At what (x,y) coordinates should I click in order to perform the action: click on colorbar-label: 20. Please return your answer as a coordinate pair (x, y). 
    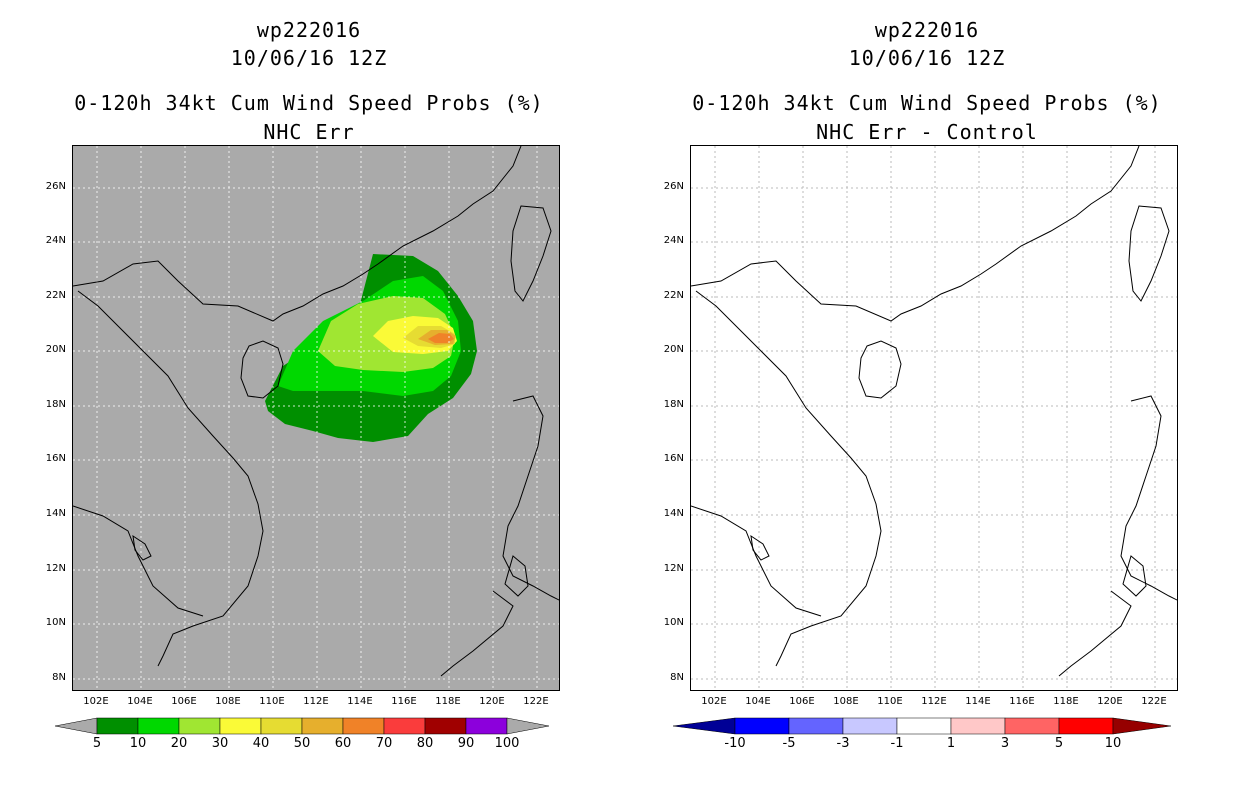
    Looking at the image, I should click on (179, 743).